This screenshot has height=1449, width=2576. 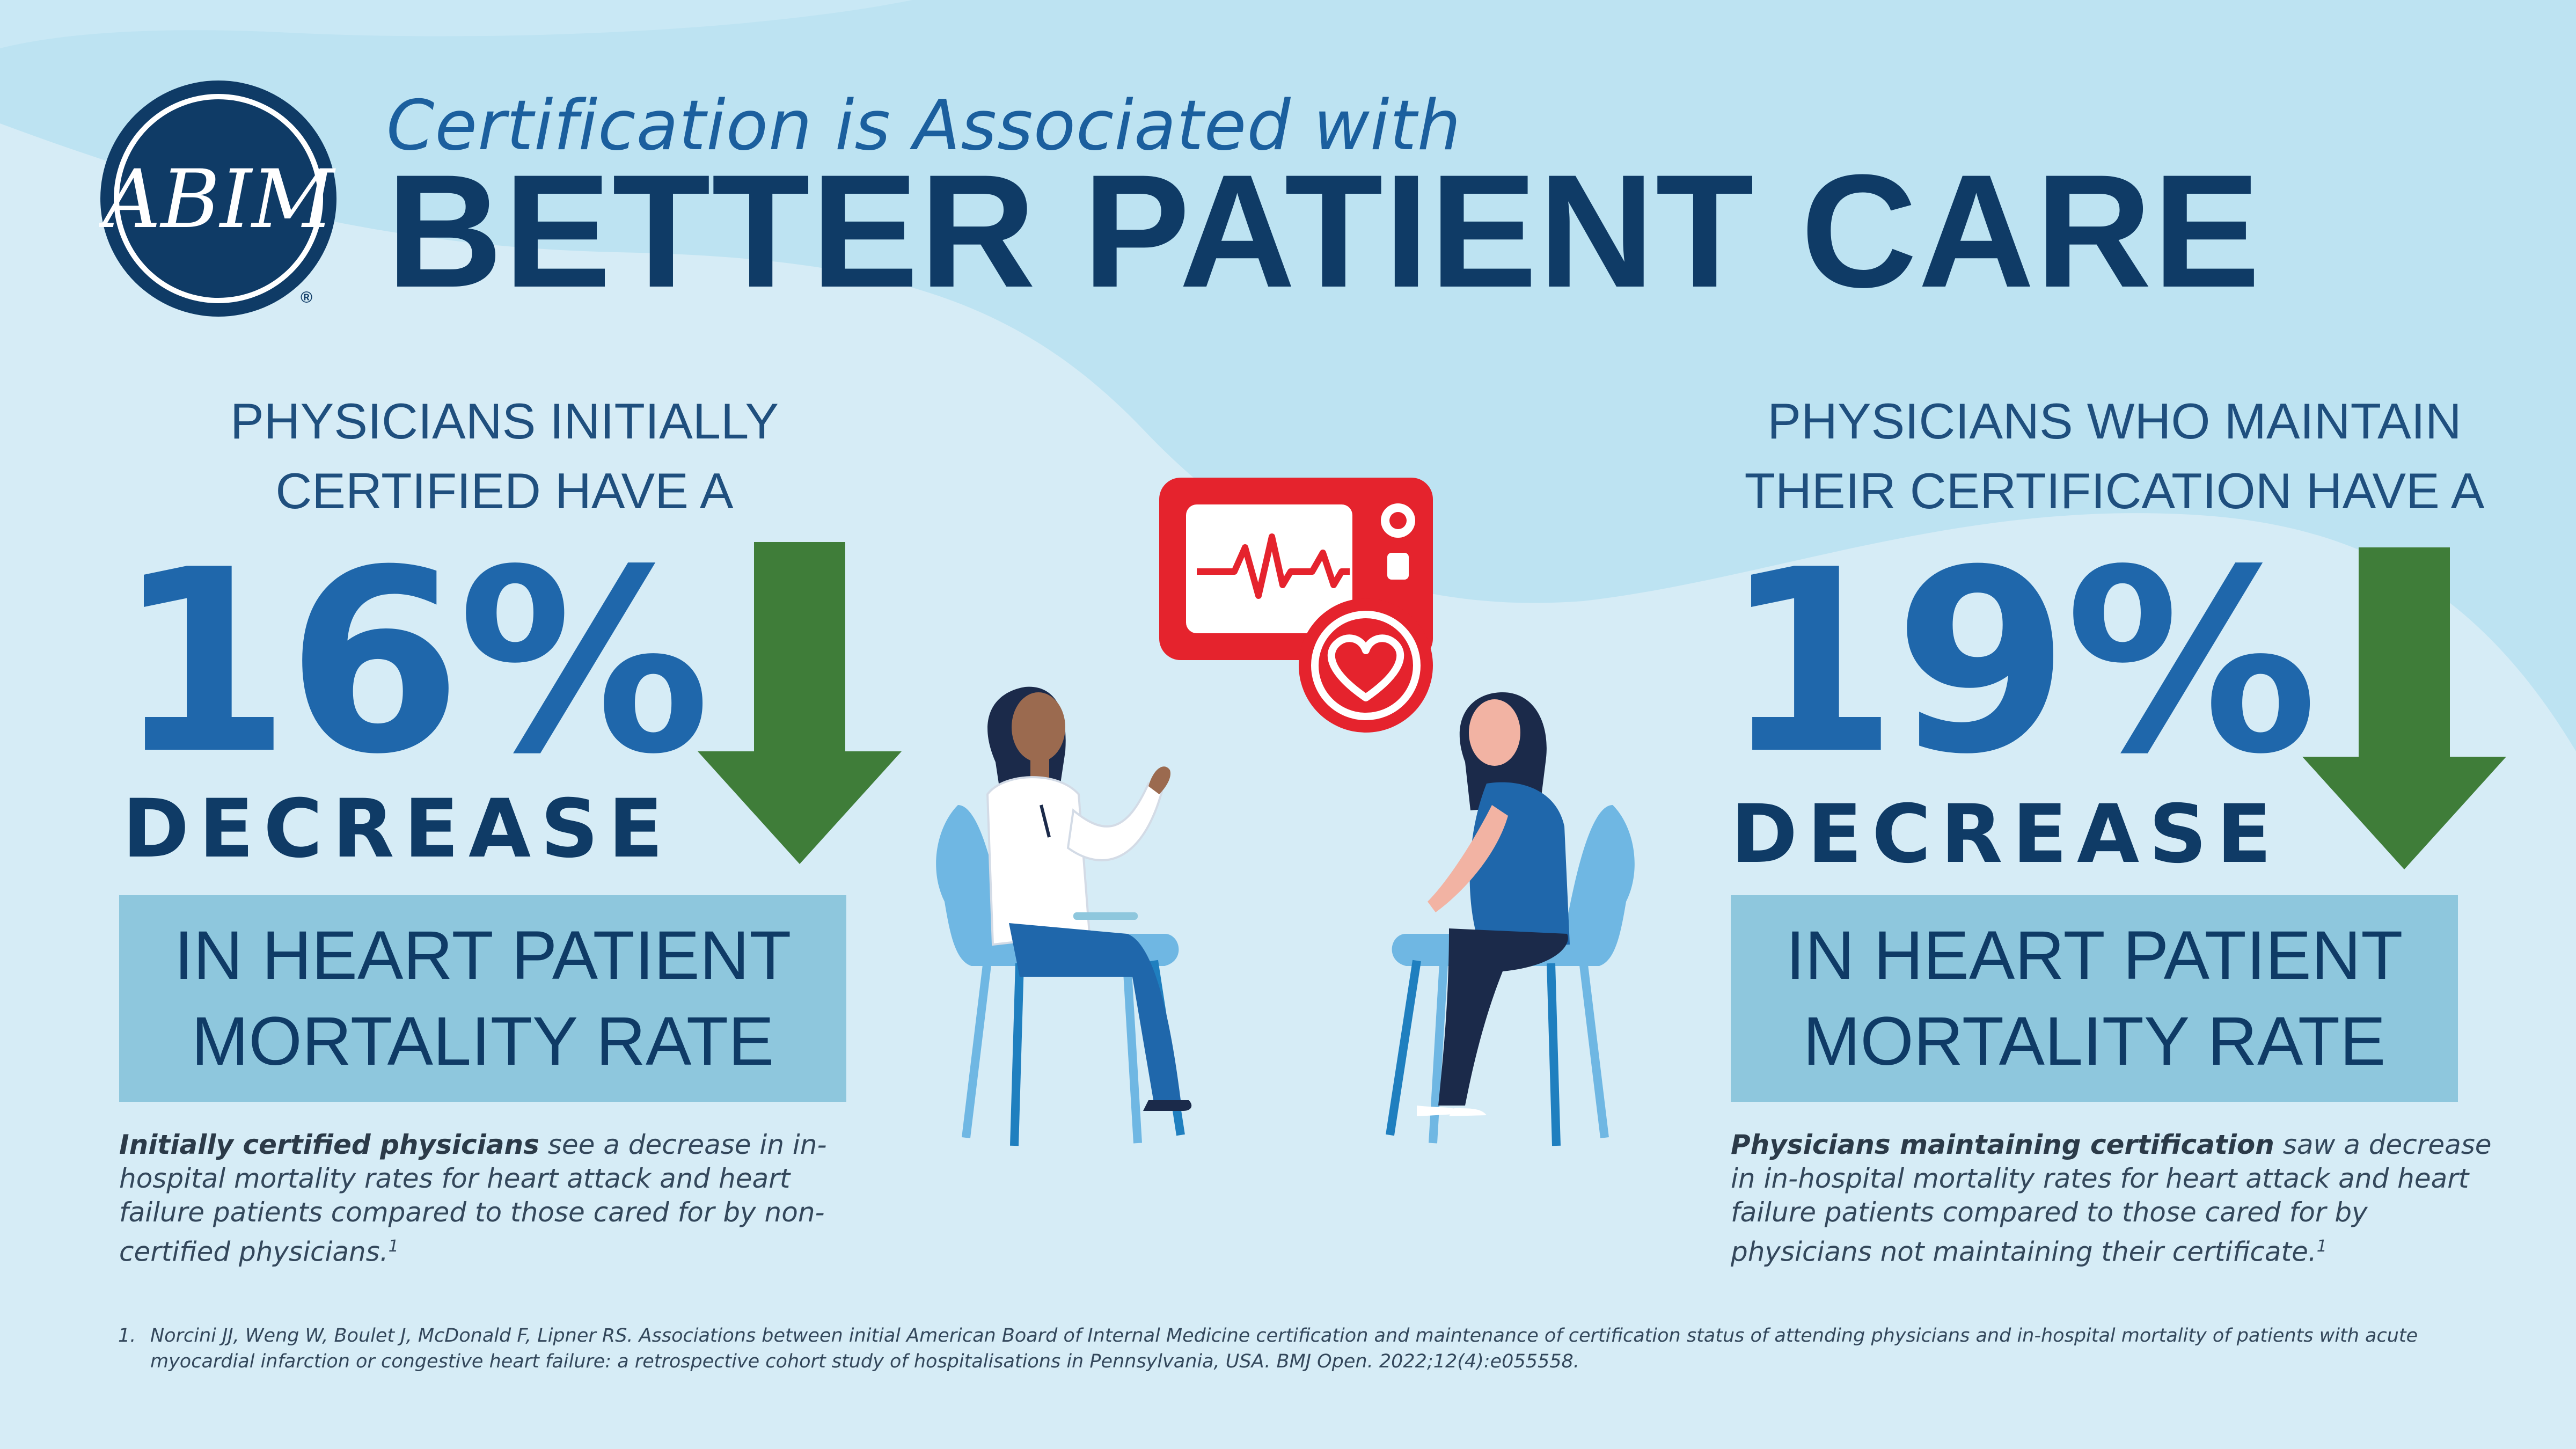 I want to click on left-decrease-label: DECREASE, so click(x=397, y=829).